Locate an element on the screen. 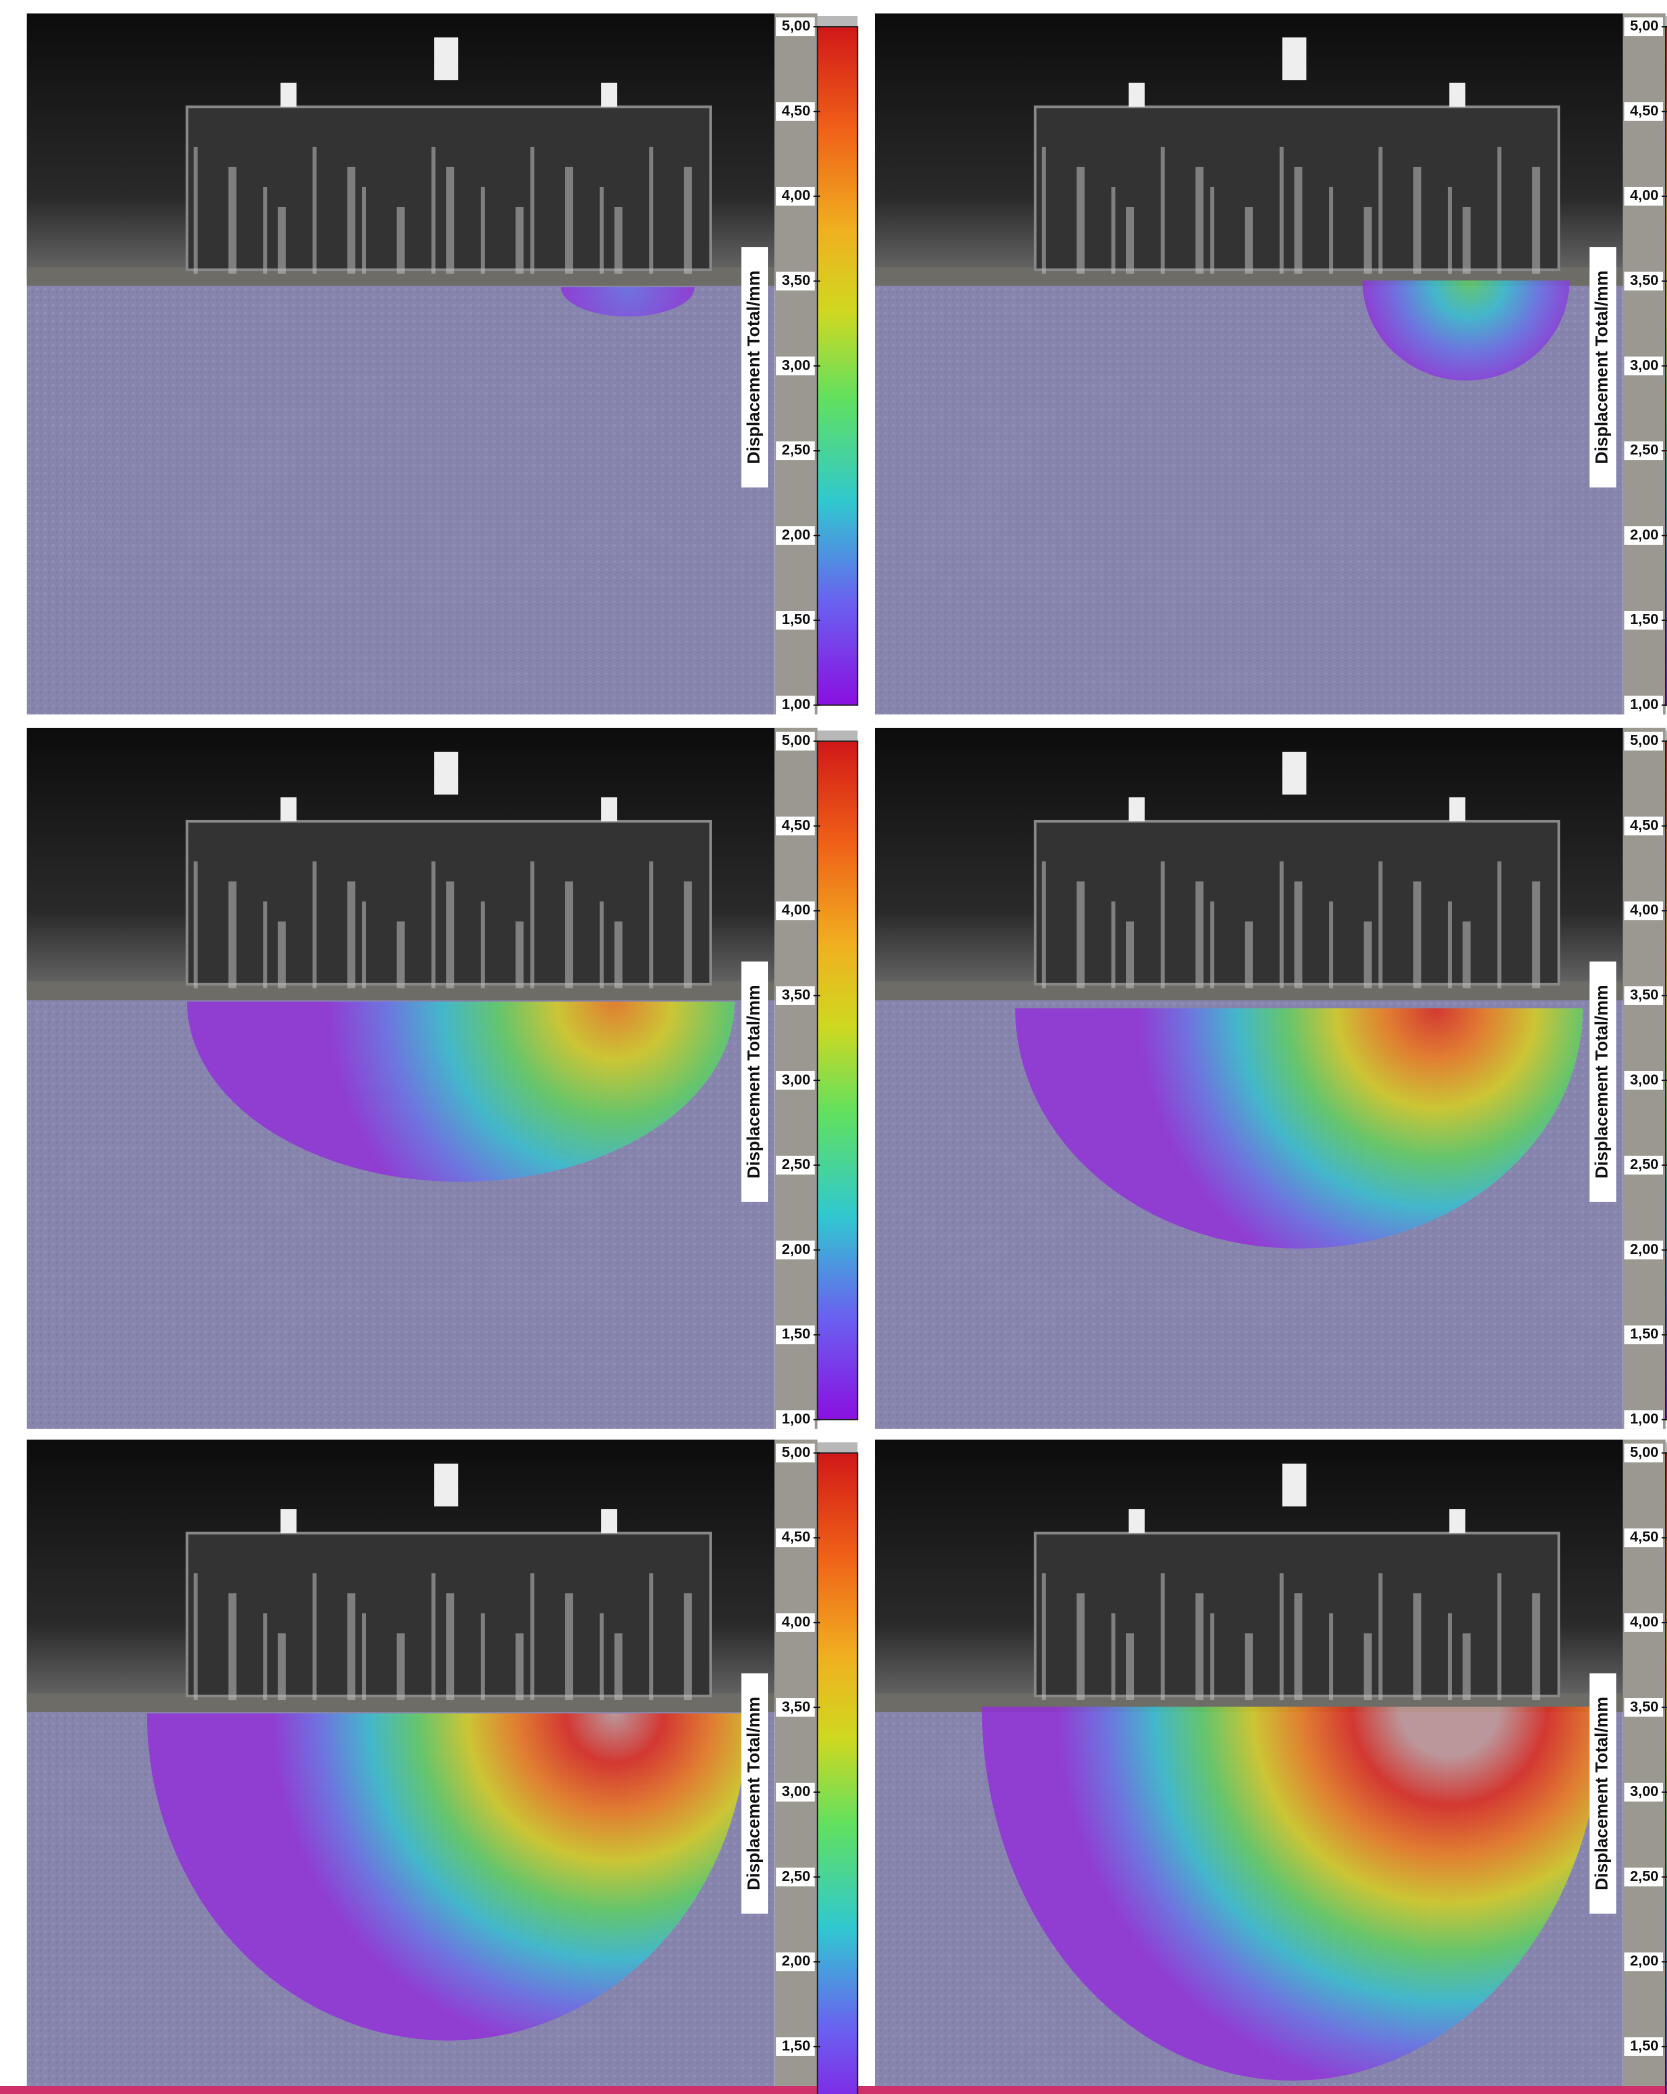 The width and height of the screenshot is (1667, 2094). tick-label: 2,50 is located at coordinates (796, 1165).